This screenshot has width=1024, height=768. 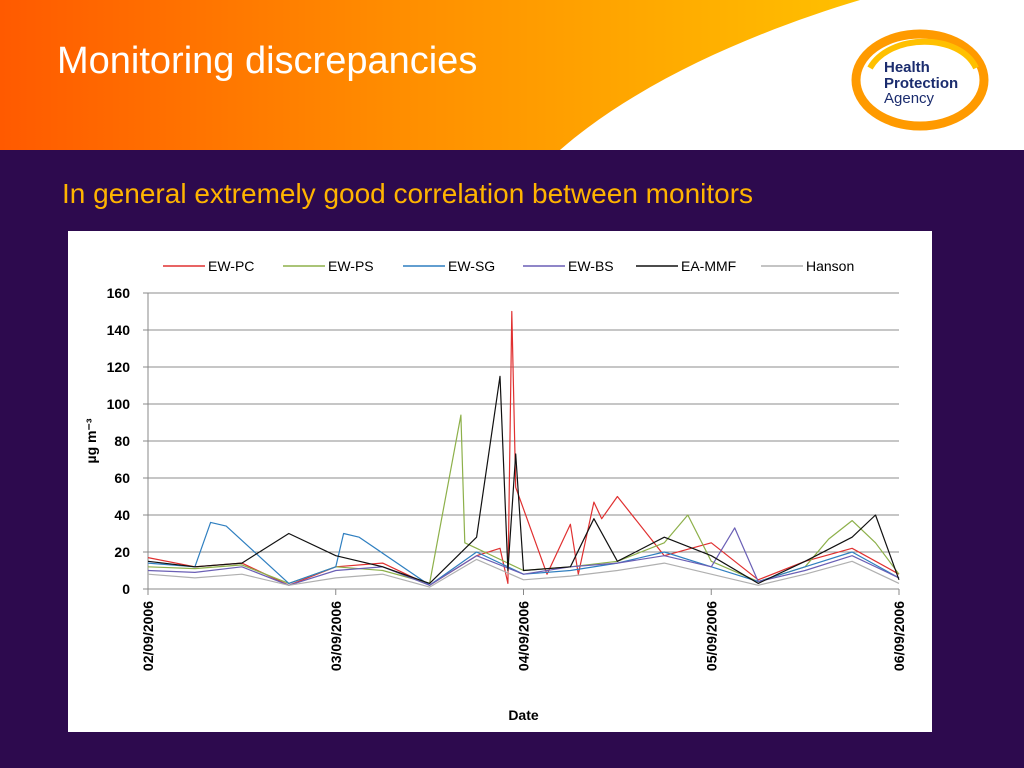 What do you see at coordinates (122, 441) in the screenshot?
I see `y-tick-label: 80` at bounding box center [122, 441].